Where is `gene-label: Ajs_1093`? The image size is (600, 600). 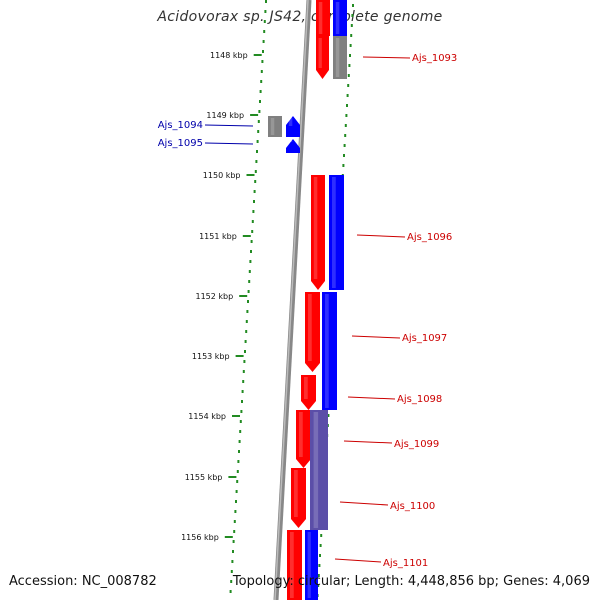 gene-label: Ajs_1093 is located at coordinates (434, 58).